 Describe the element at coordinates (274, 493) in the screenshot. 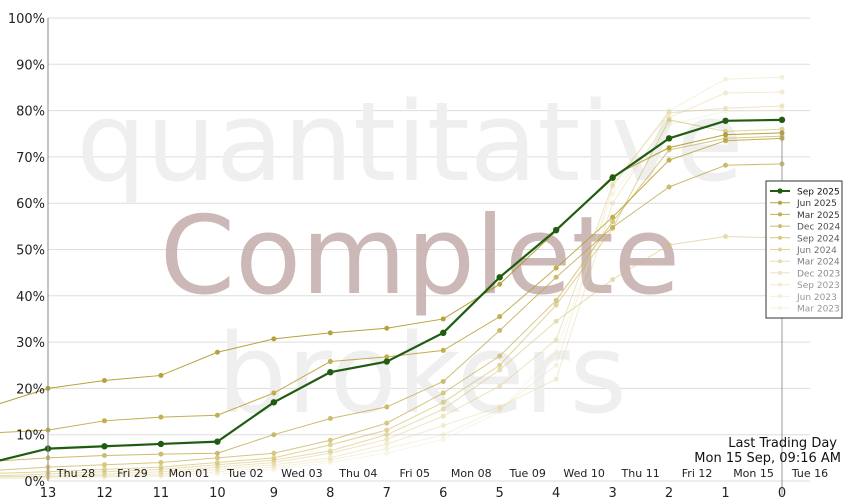

I see `x-tick-label: 9` at that location.